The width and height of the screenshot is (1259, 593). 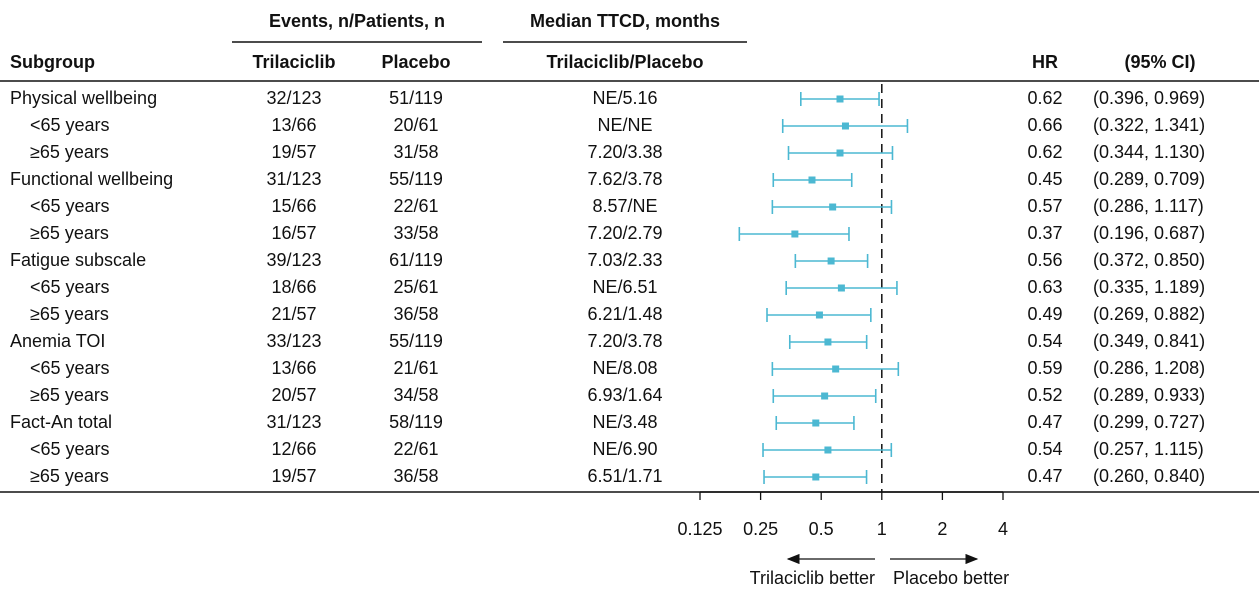 I want to click on hr-value: 0.54, so click(x=1044, y=449).